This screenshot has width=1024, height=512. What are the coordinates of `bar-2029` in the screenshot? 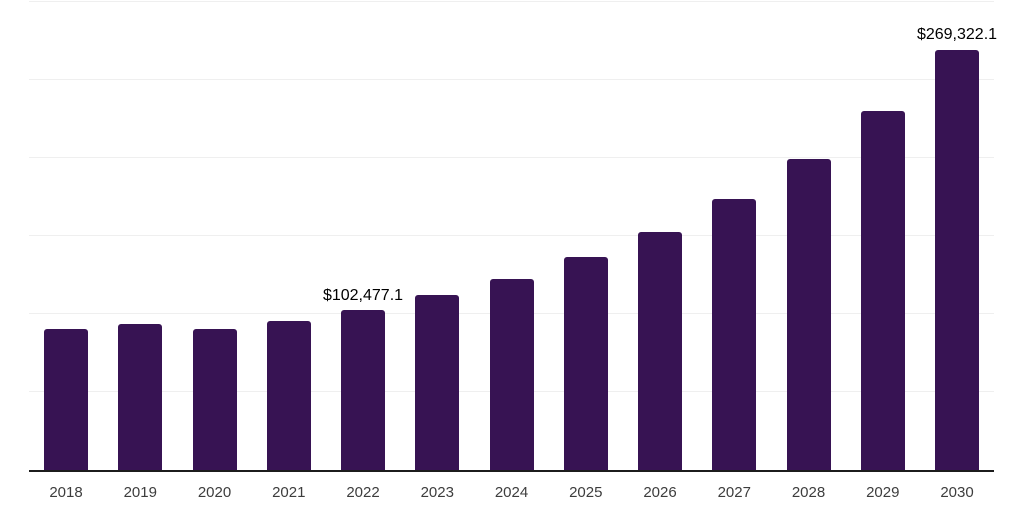 It's located at (882, 290).